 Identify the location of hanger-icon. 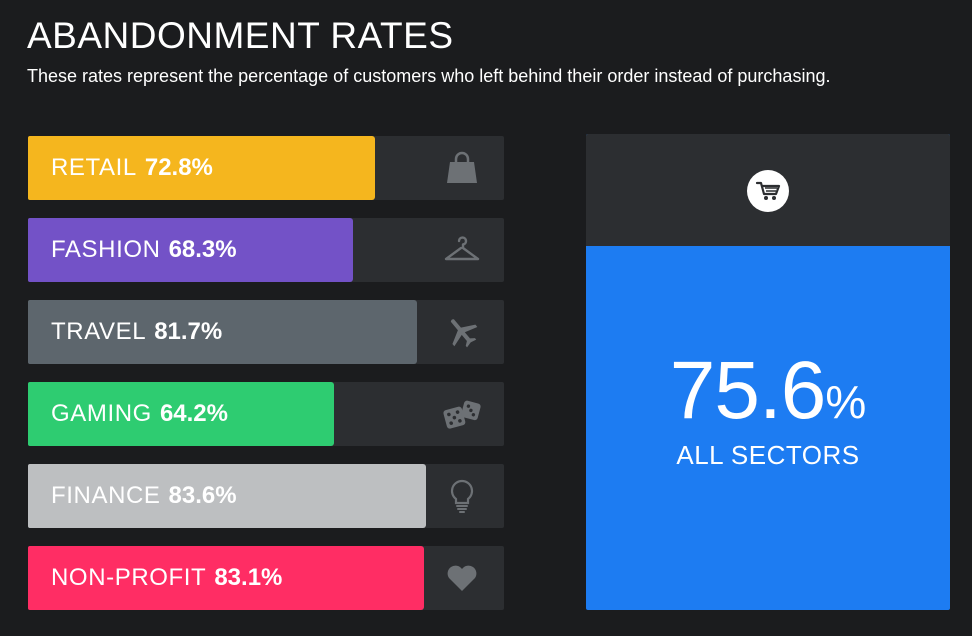
(462, 250).